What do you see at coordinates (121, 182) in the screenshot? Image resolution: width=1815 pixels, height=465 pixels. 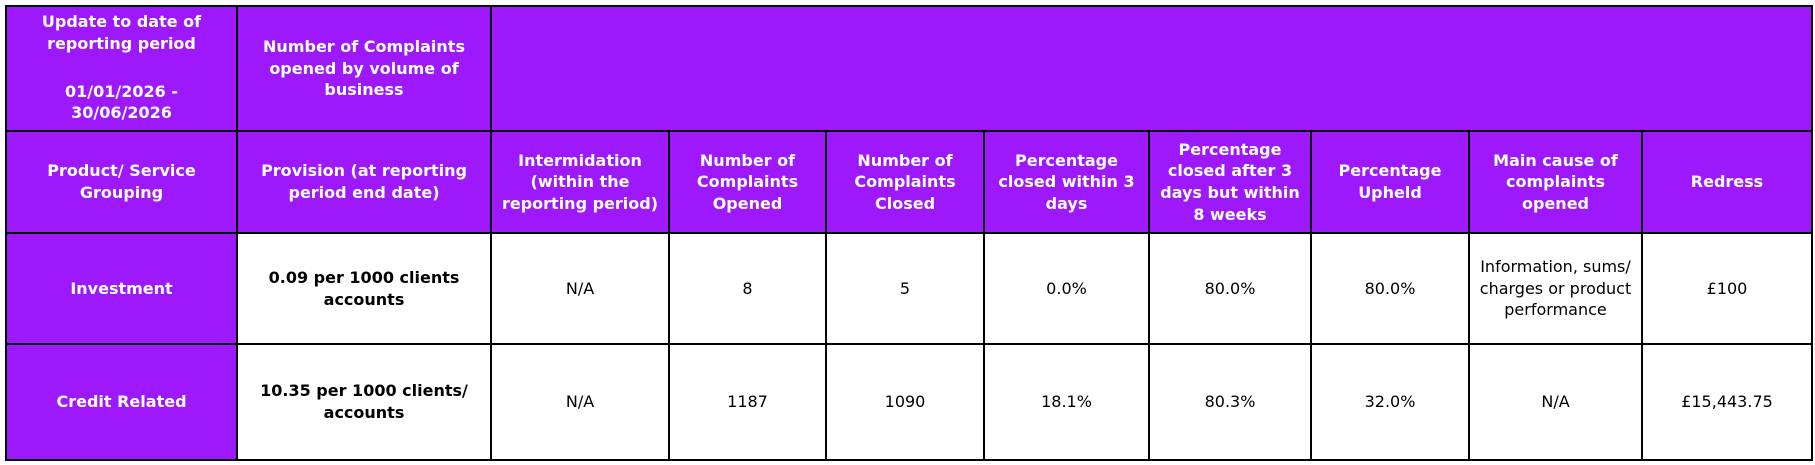 I see `column-header: Product/ Service Grouping` at bounding box center [121, 182].